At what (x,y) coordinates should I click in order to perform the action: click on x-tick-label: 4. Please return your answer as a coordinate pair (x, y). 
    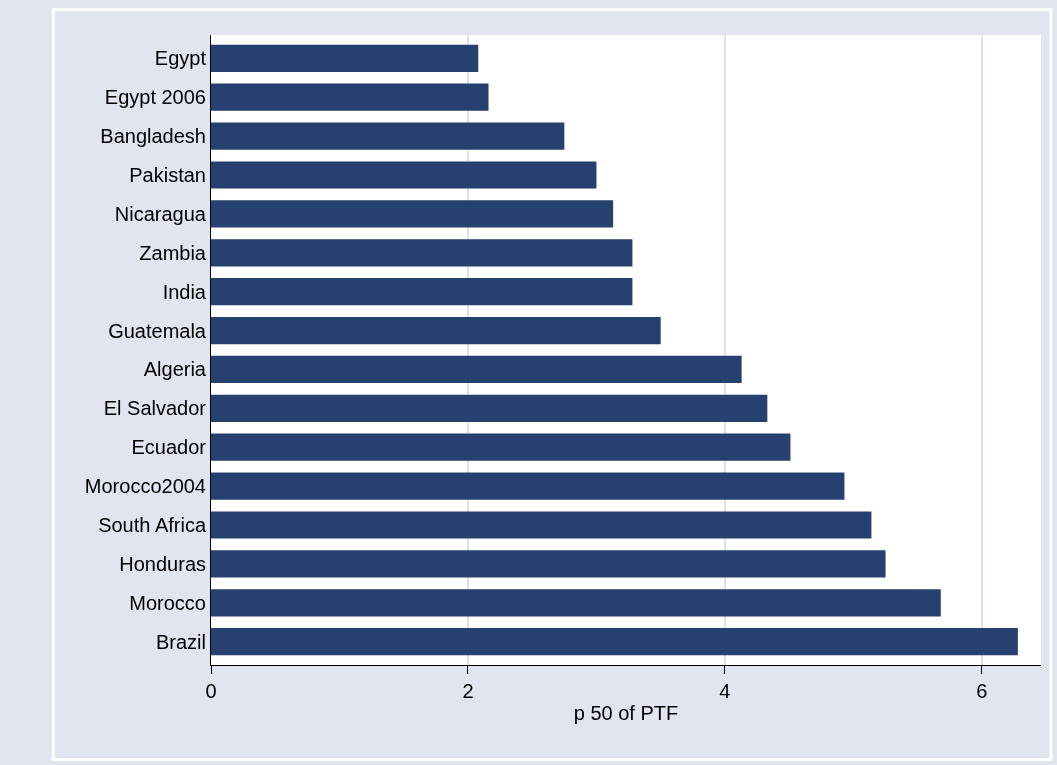
    Looking at the image, I should click on (725, 691).